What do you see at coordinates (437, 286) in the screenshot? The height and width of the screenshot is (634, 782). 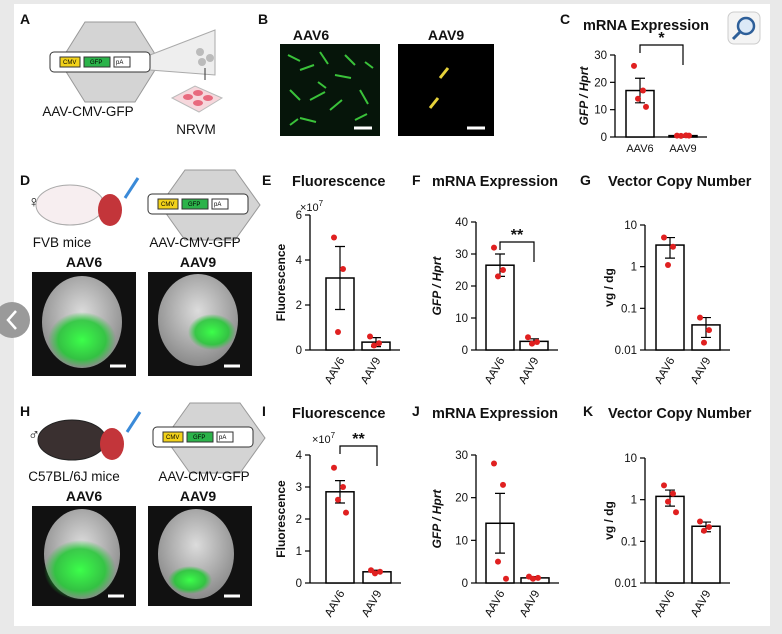 I see `y-axis-label: GFP / Hprt` at bounding box center [437, 286].